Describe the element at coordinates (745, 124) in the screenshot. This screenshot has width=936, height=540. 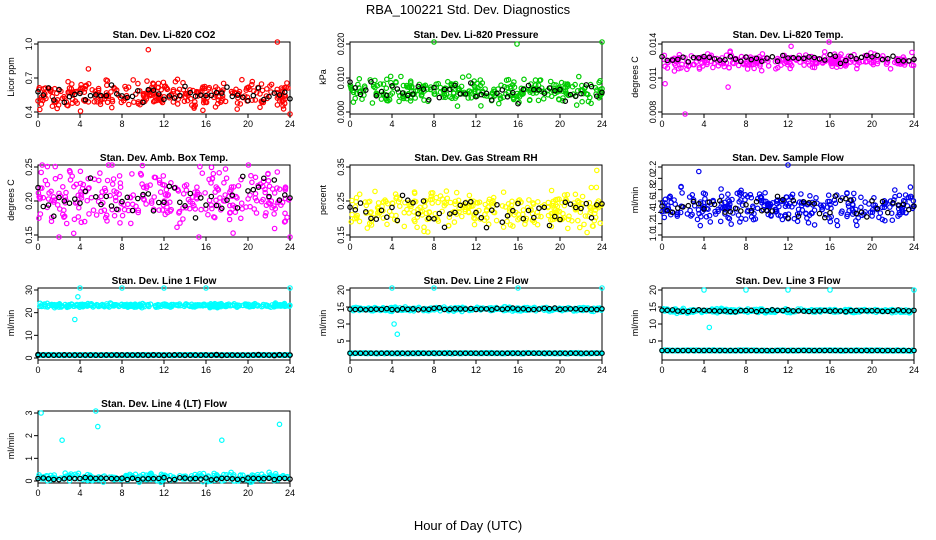
I see `x-tick-label: 8` at that location.